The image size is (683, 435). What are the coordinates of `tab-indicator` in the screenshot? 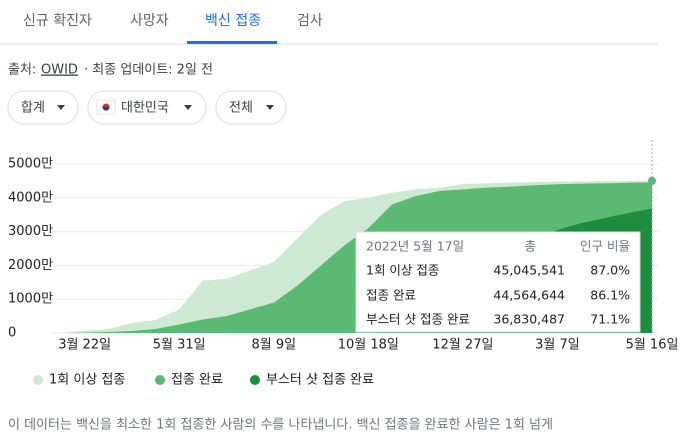 It's located at (232, 42).